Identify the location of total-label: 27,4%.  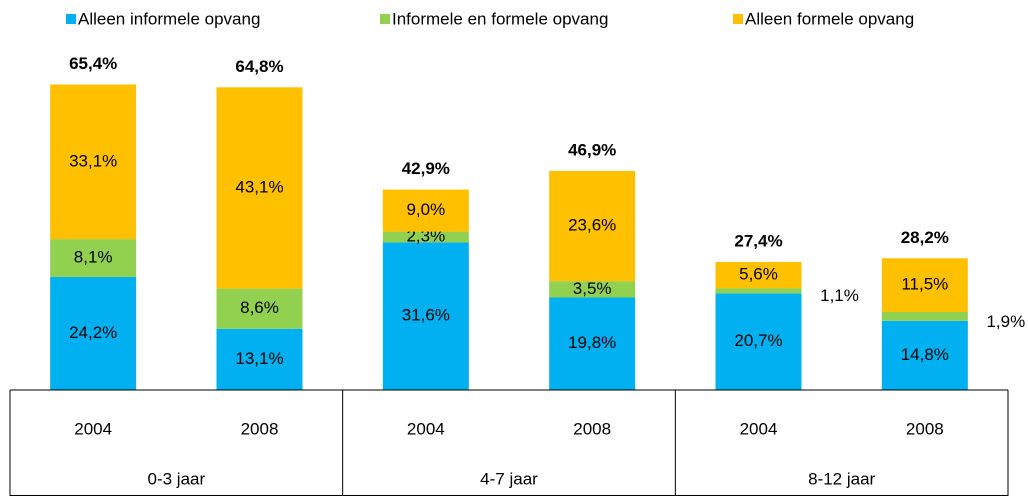
(758, 240).